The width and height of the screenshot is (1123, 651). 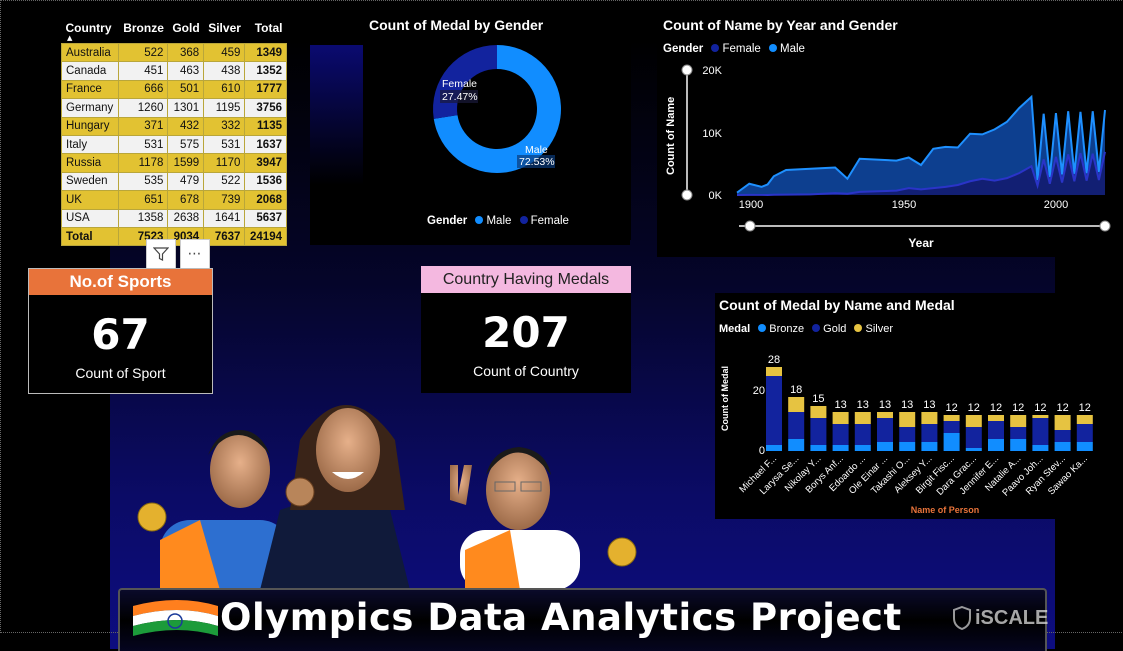 I want to click on column-header-bronze: Bronze, so click(x=143, y=31).